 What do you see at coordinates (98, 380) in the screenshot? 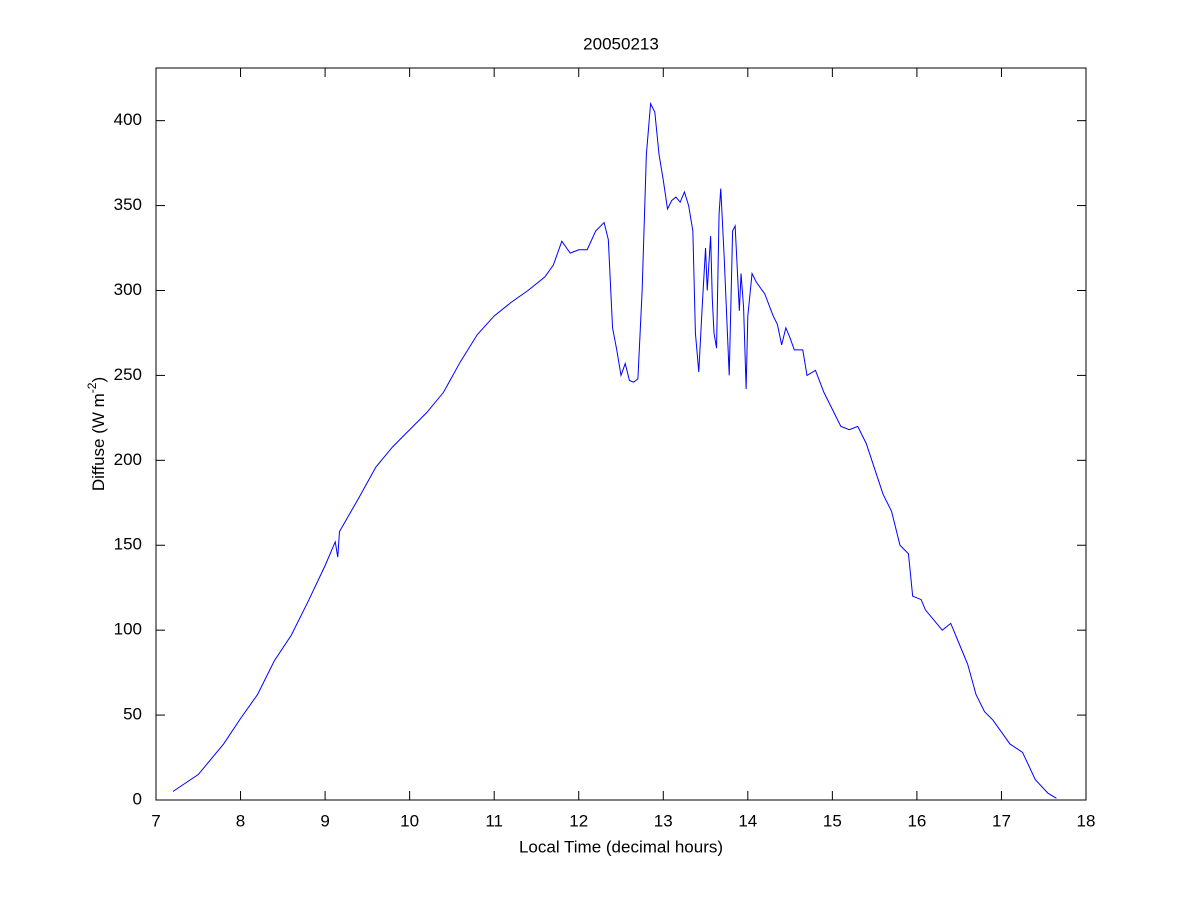
I see `y-axis-label-part: )` at bounding box center [98, 380].